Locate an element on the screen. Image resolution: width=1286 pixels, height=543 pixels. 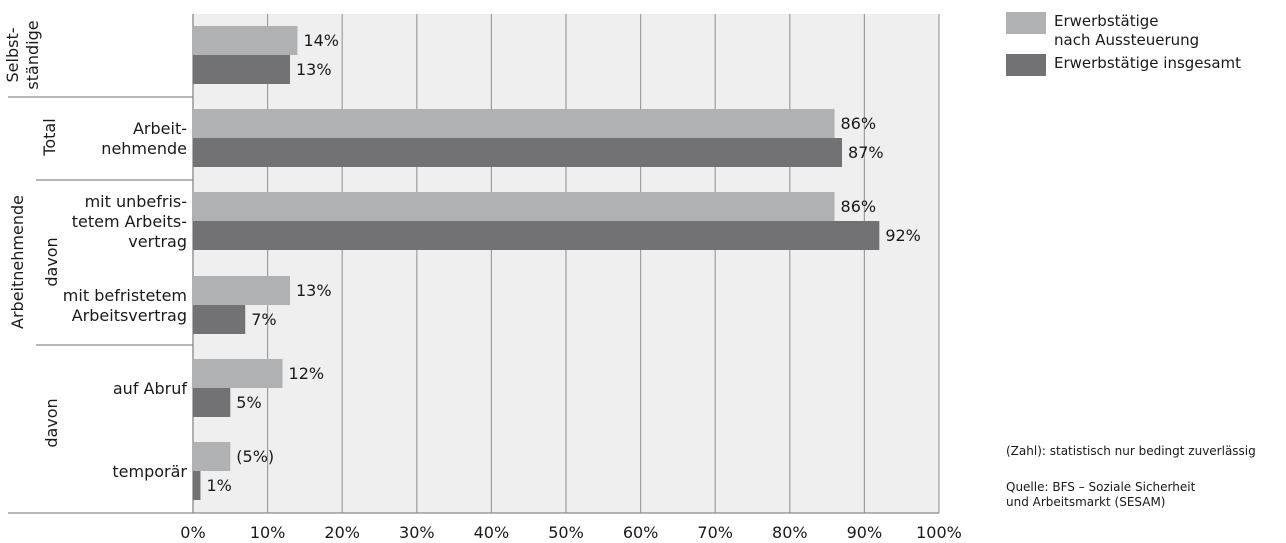
category-label: temporär is located at coordinates (149, 471).